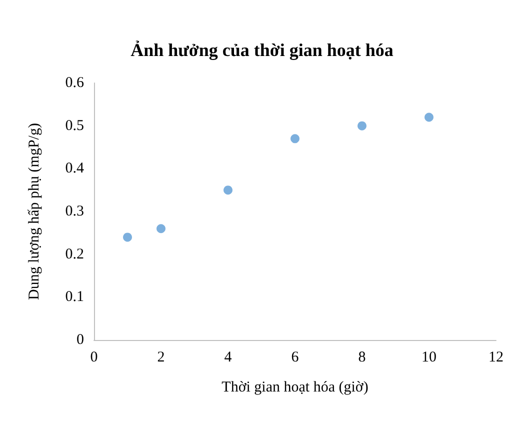 Image resolution: width=524 pixels, height=421 pixels. Describe the element at coordinates (74, 212) in the screenshot. I see `y-tick-label: 0.3` at that location.